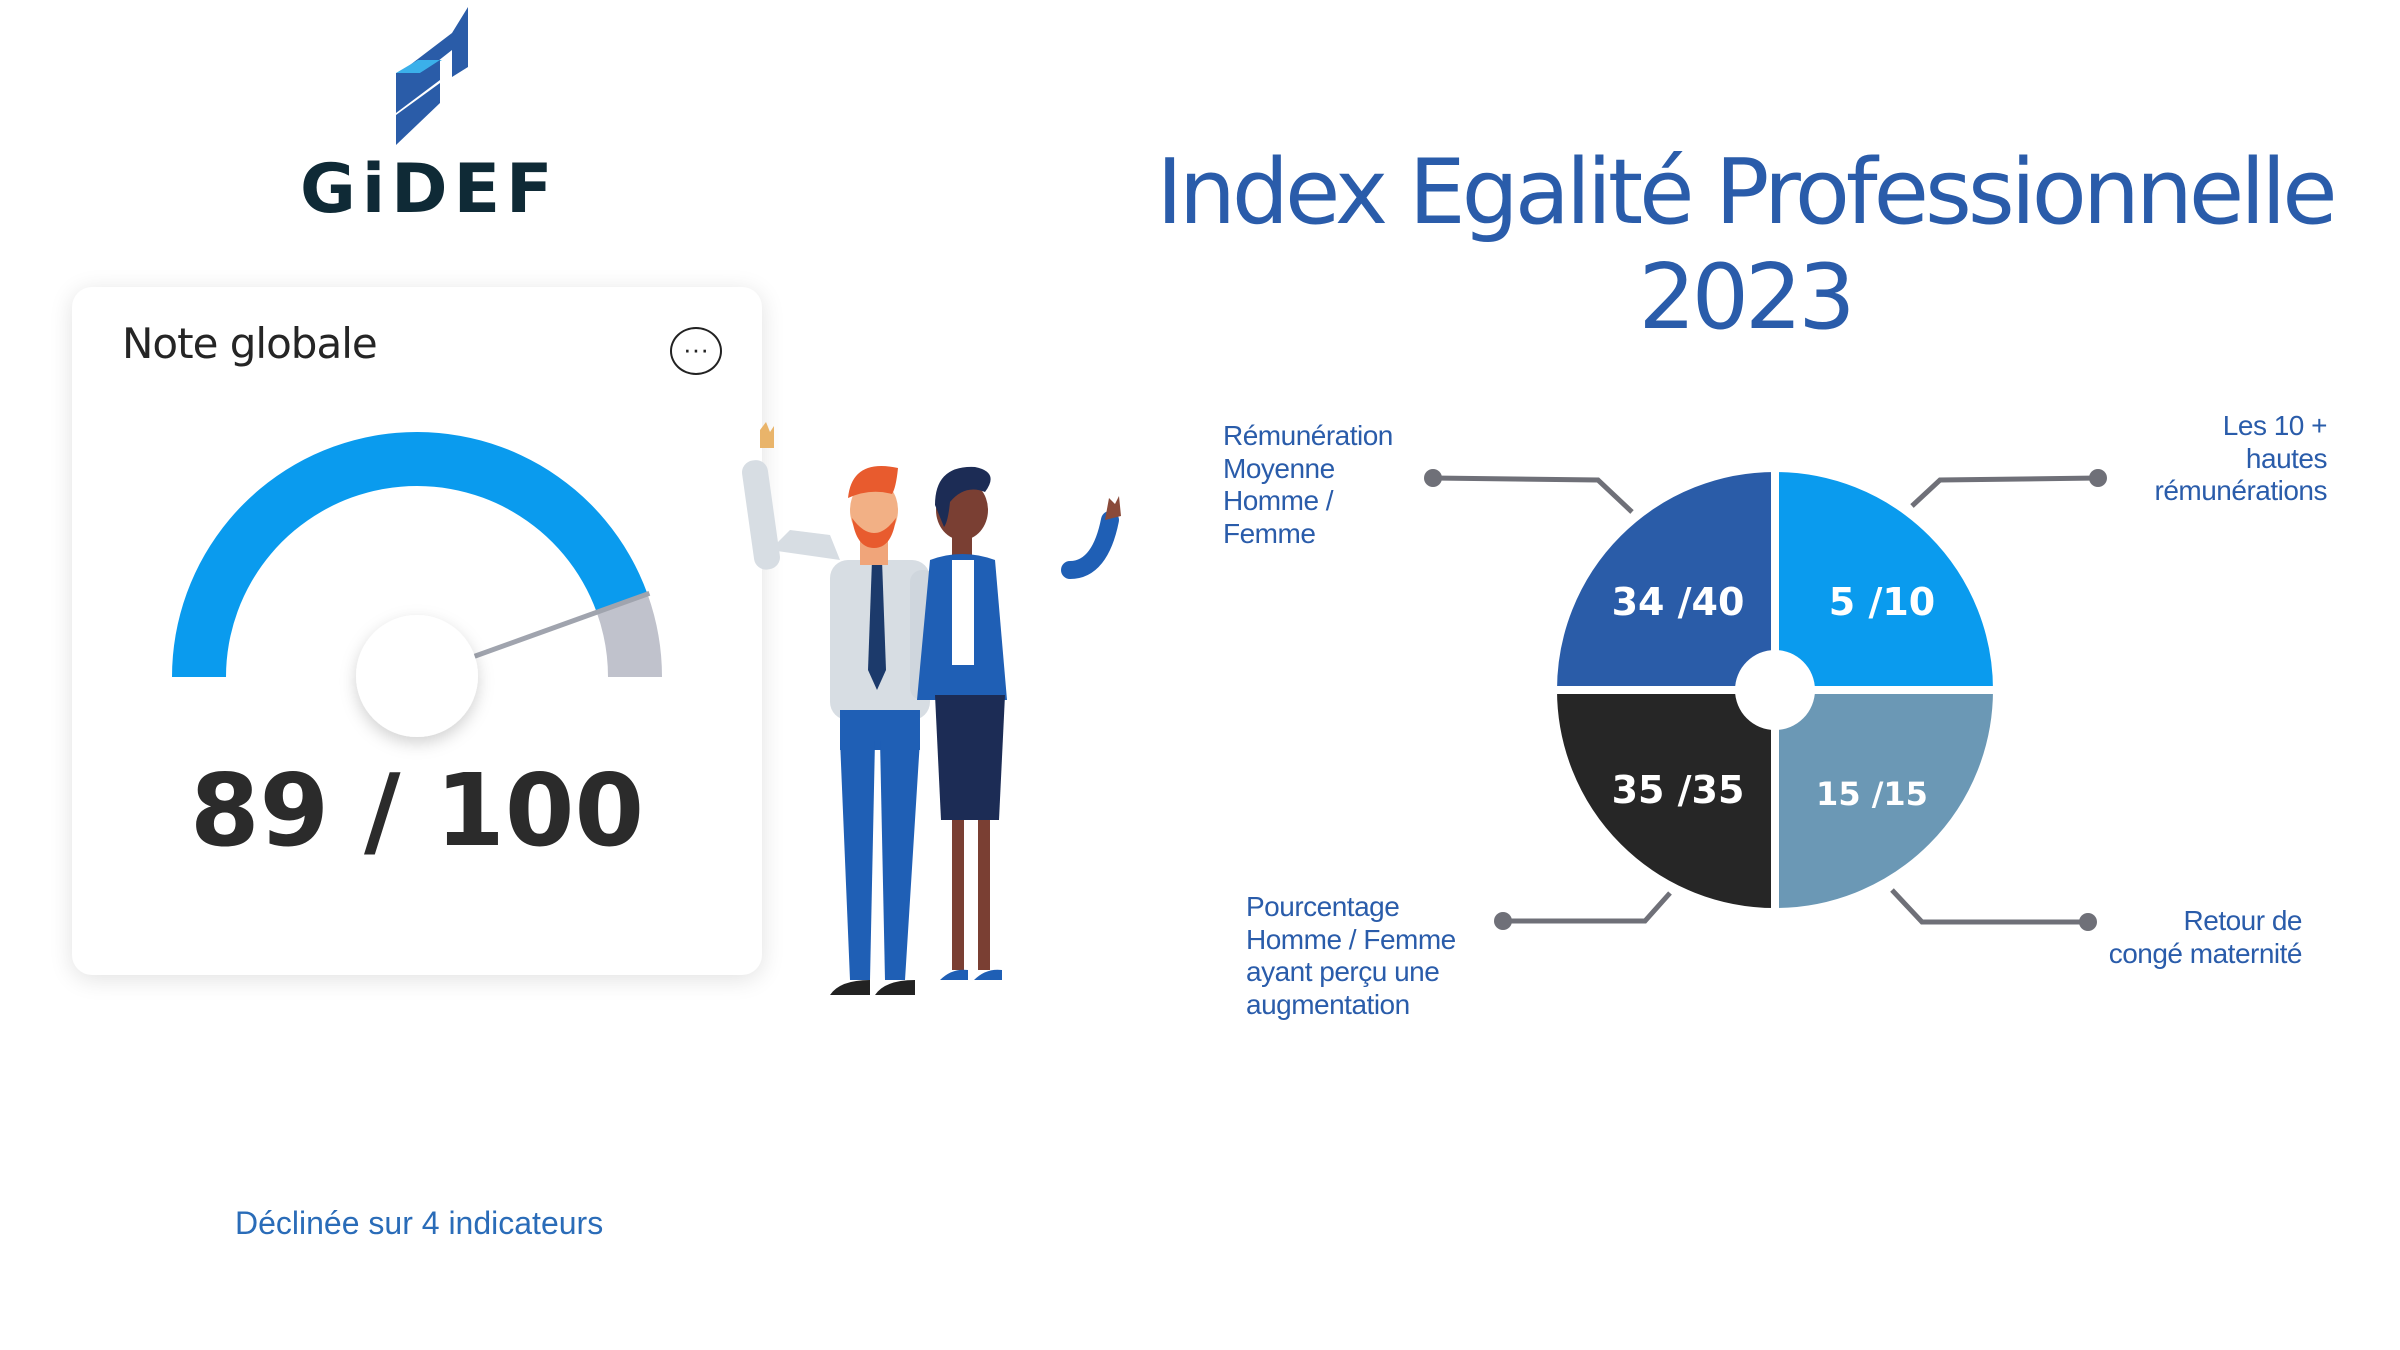 Image resolution: width=2400 pixels, height=1350 pixels. Describe the element at coordinates (1886, 578) in the screenshot. I see `pie-slice-tr` at that location.